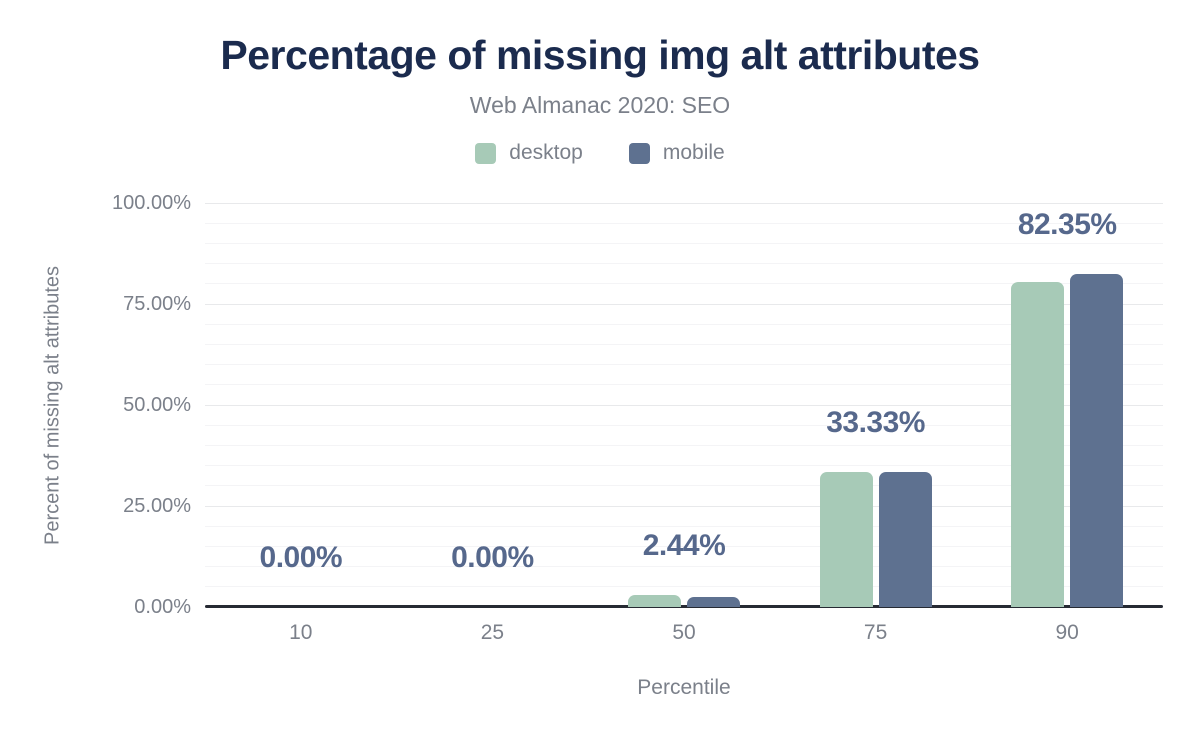 The width and height of the screenshot is (1200, 742). I want to click on bar-desktop-p75, so click(846, 539).